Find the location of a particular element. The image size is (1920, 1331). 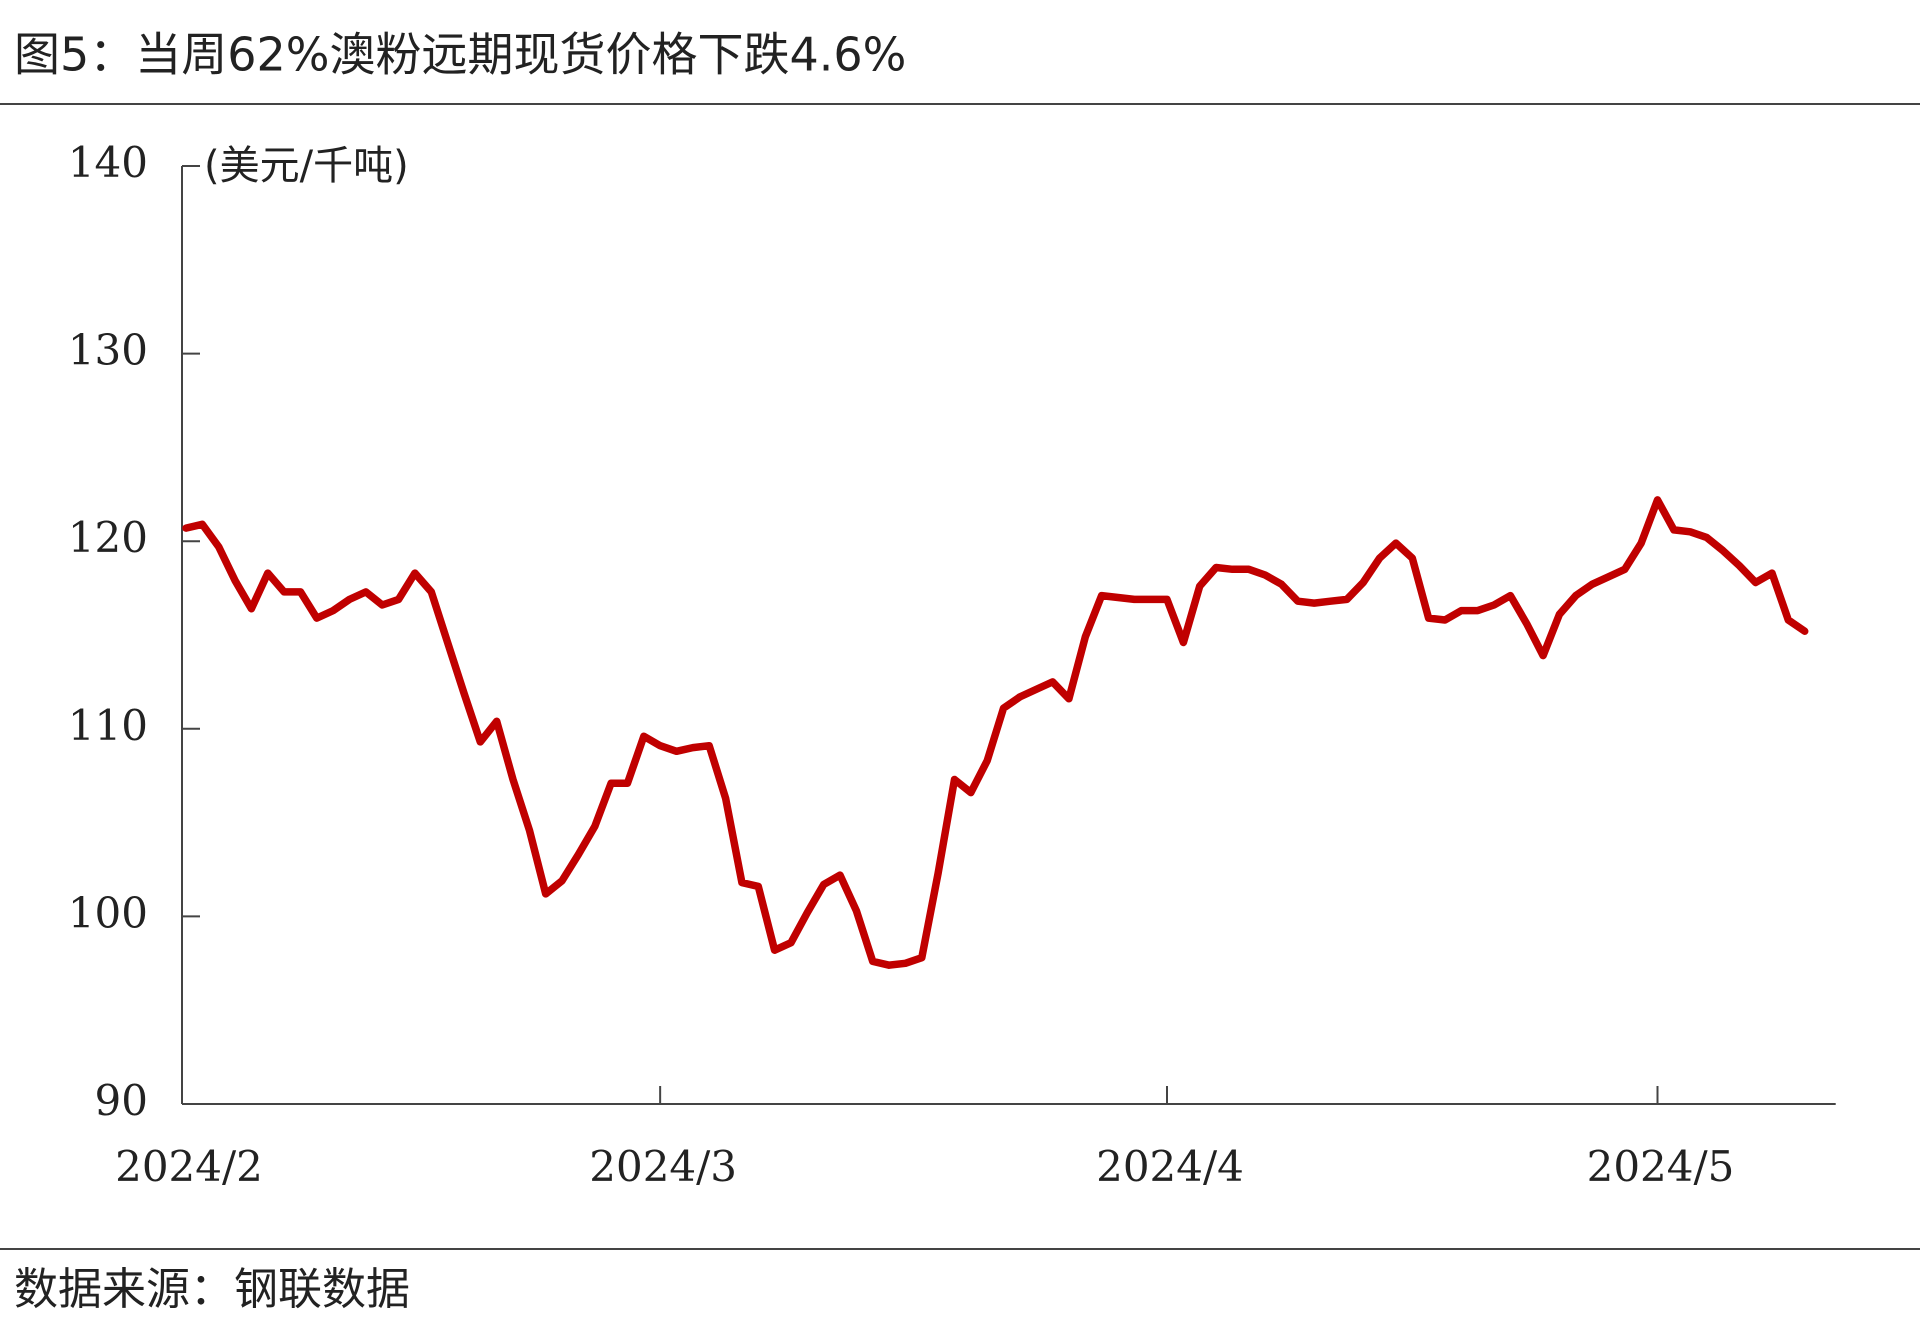

y-tick-label: 130 is located at coordinates (108, 350).